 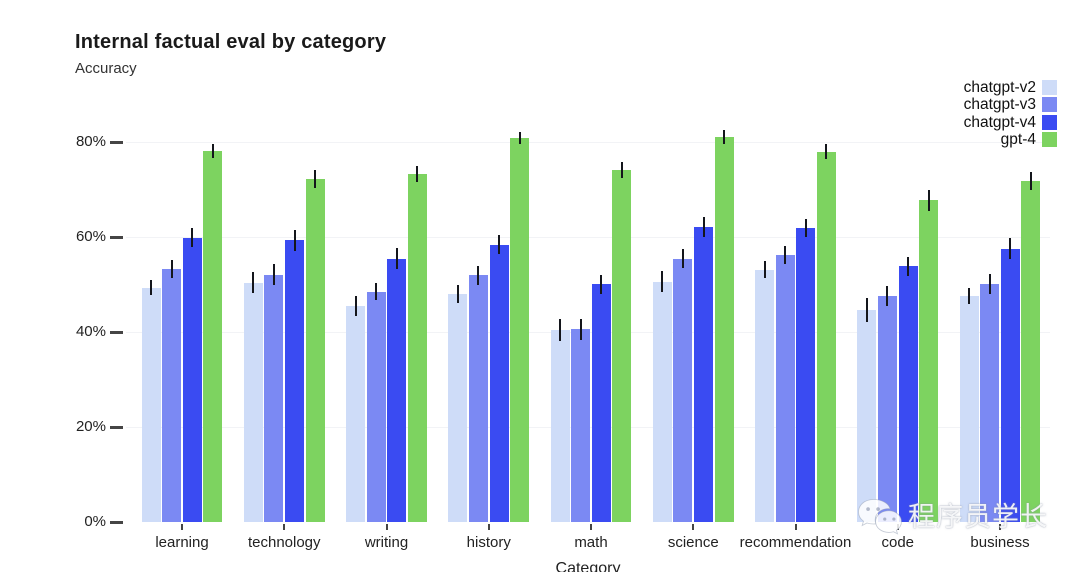 What do you see at coordinates (898, 542) in the screenshot?
I see `x-tick-label-code: code` at bounding box center [898, 542].